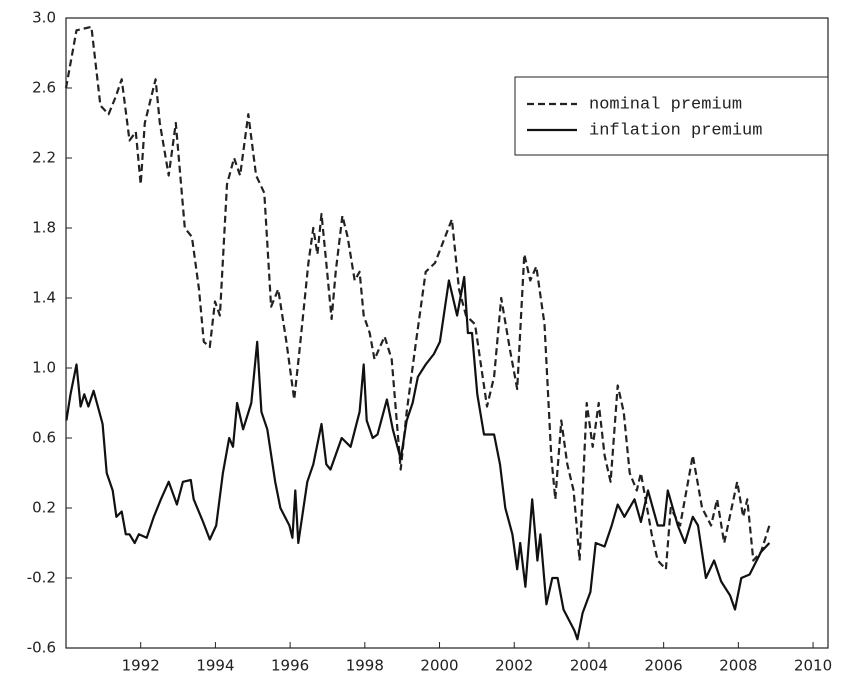 This screenshot has width=859, height=684. What do you see at coordinates (44, 88) in the screenshot?
I see `y-tick-label: 2.6` at bounding box center [44, 88].